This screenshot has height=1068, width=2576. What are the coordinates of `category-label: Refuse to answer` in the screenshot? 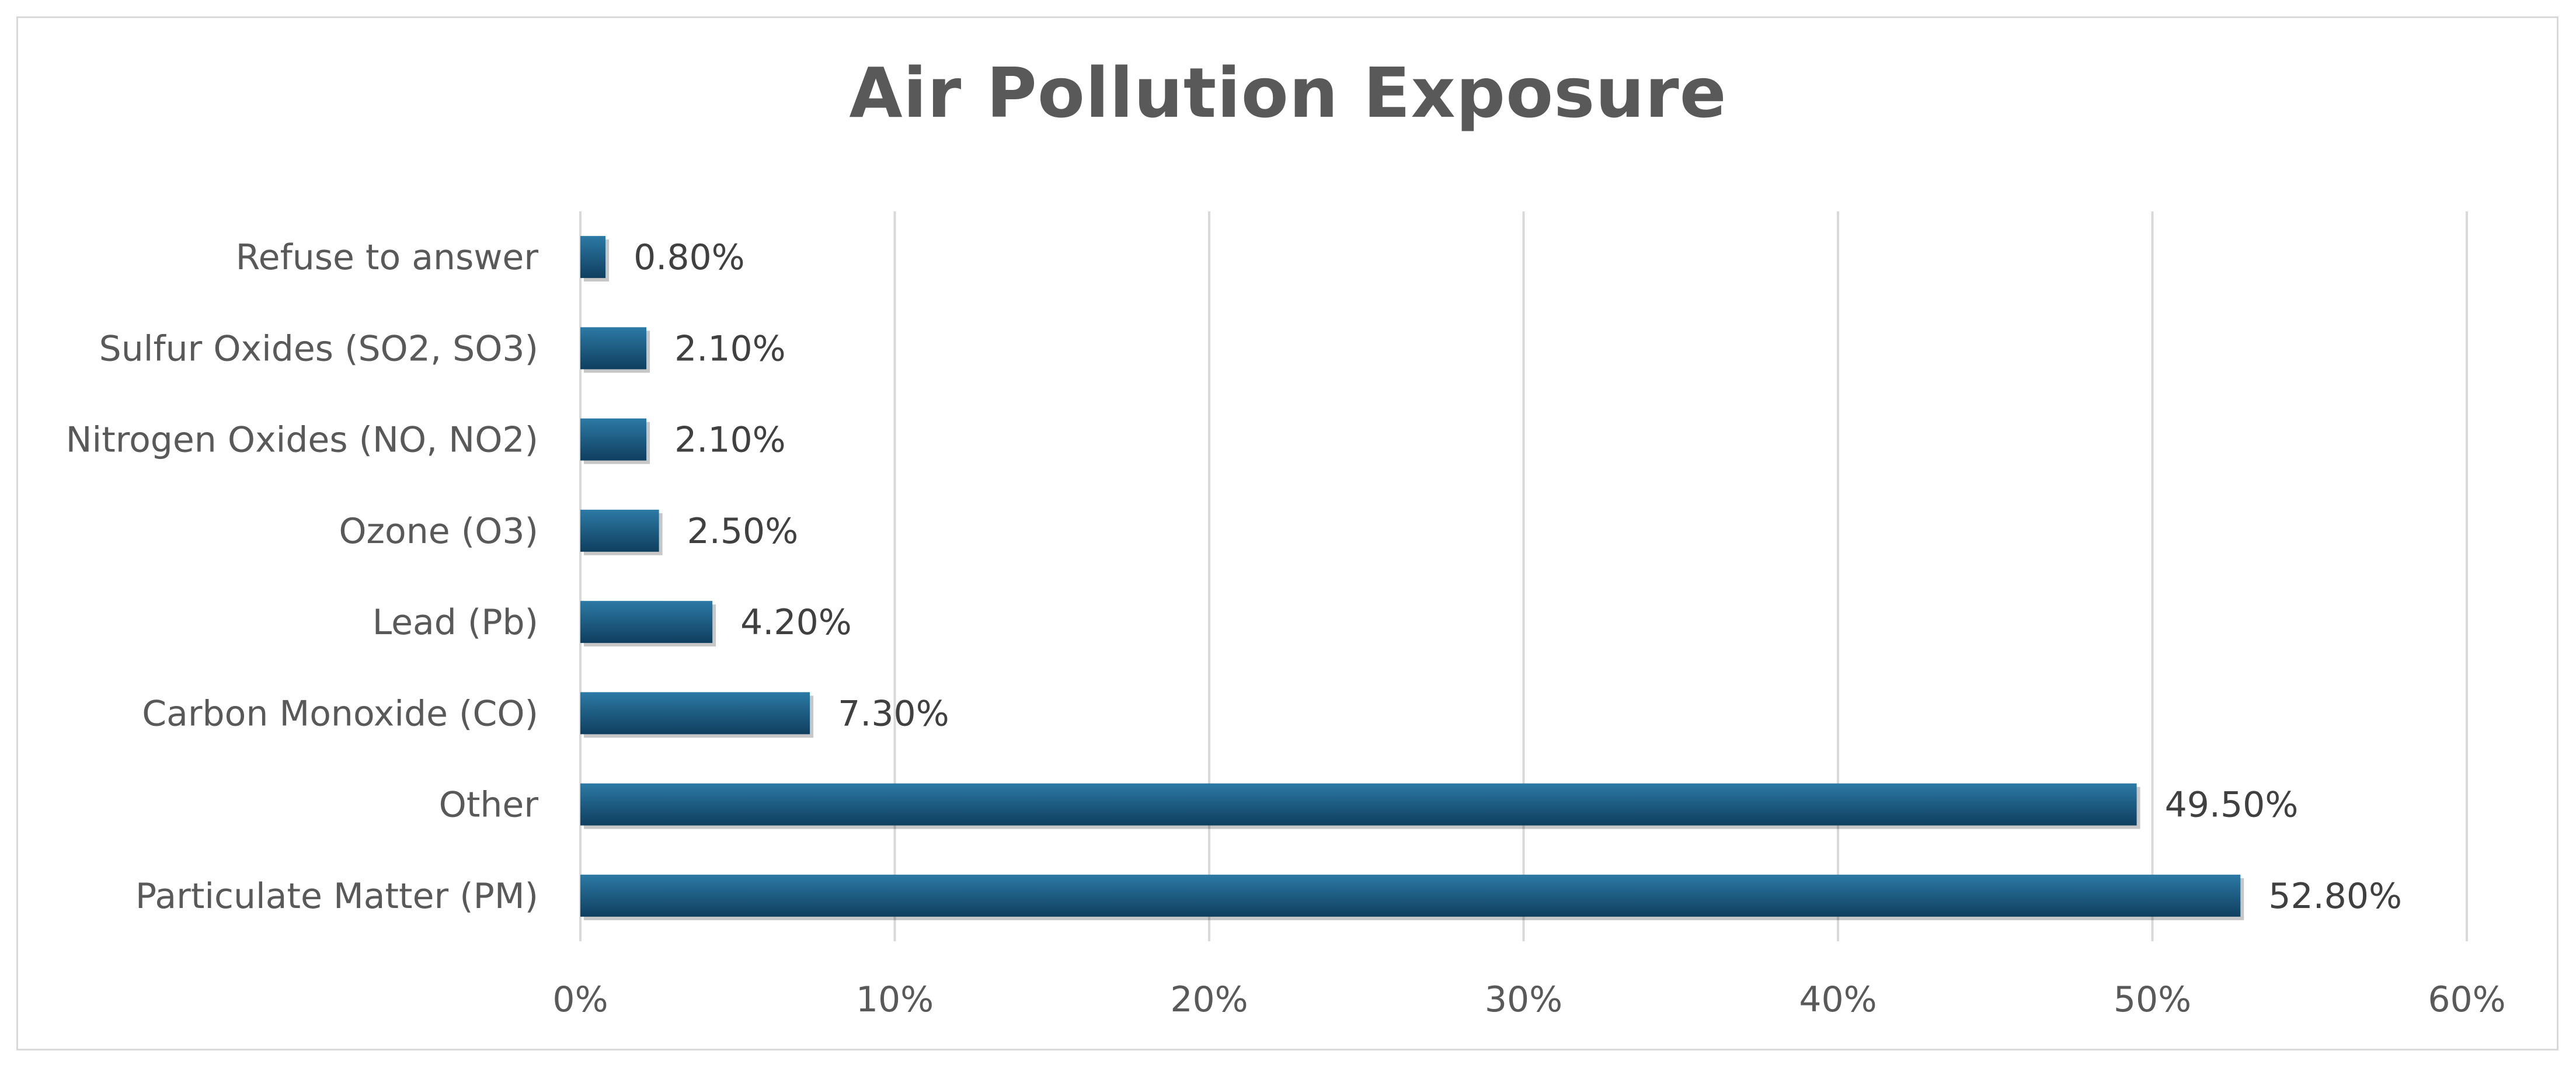 It's located at (387, 257).